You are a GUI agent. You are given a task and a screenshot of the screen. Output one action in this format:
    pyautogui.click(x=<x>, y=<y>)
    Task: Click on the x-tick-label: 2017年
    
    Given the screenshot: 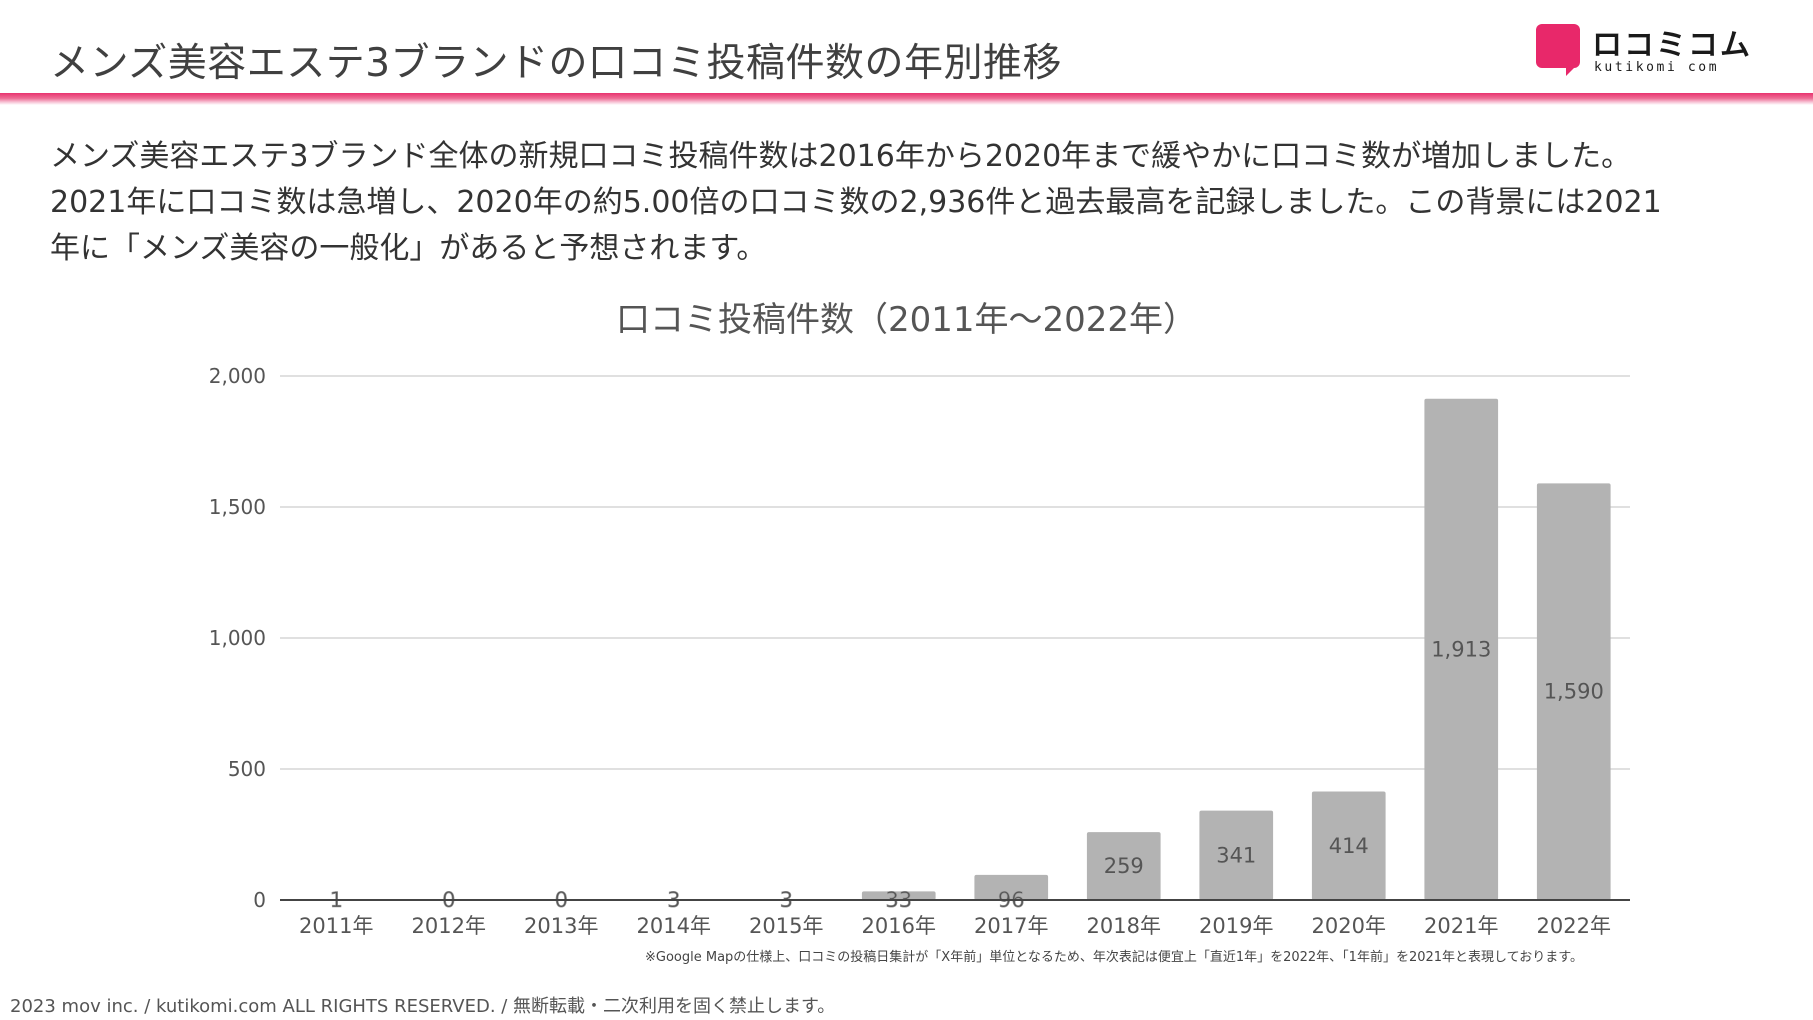 What is the action you would take?
    pyautogui.click(x=1011, y=926)
    